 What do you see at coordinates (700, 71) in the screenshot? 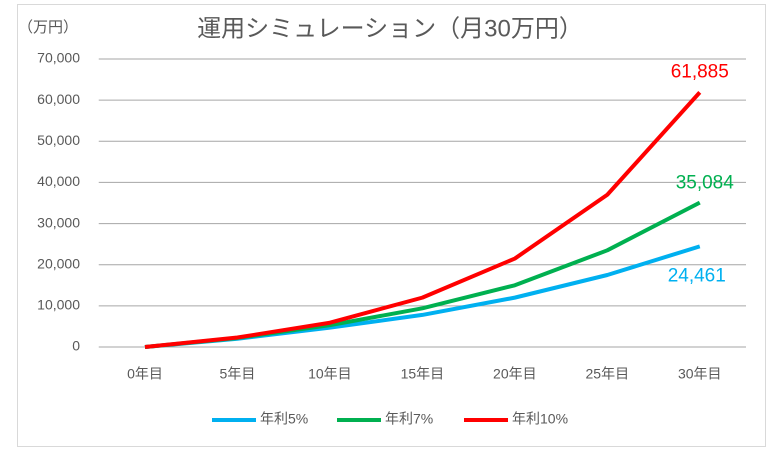
I see `data-label: 61,885` at bounding box center [700, 71].